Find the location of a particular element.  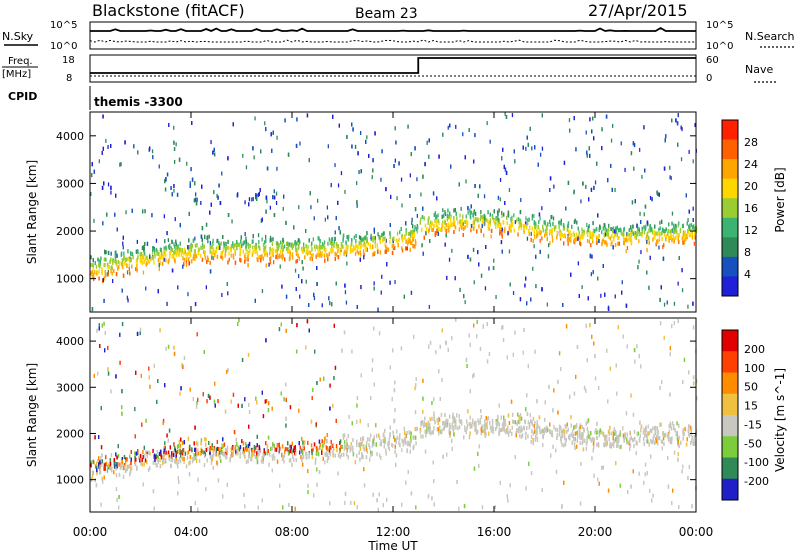

nsky-tick-bottom: 10^0 is located at coordinates (63, 46).